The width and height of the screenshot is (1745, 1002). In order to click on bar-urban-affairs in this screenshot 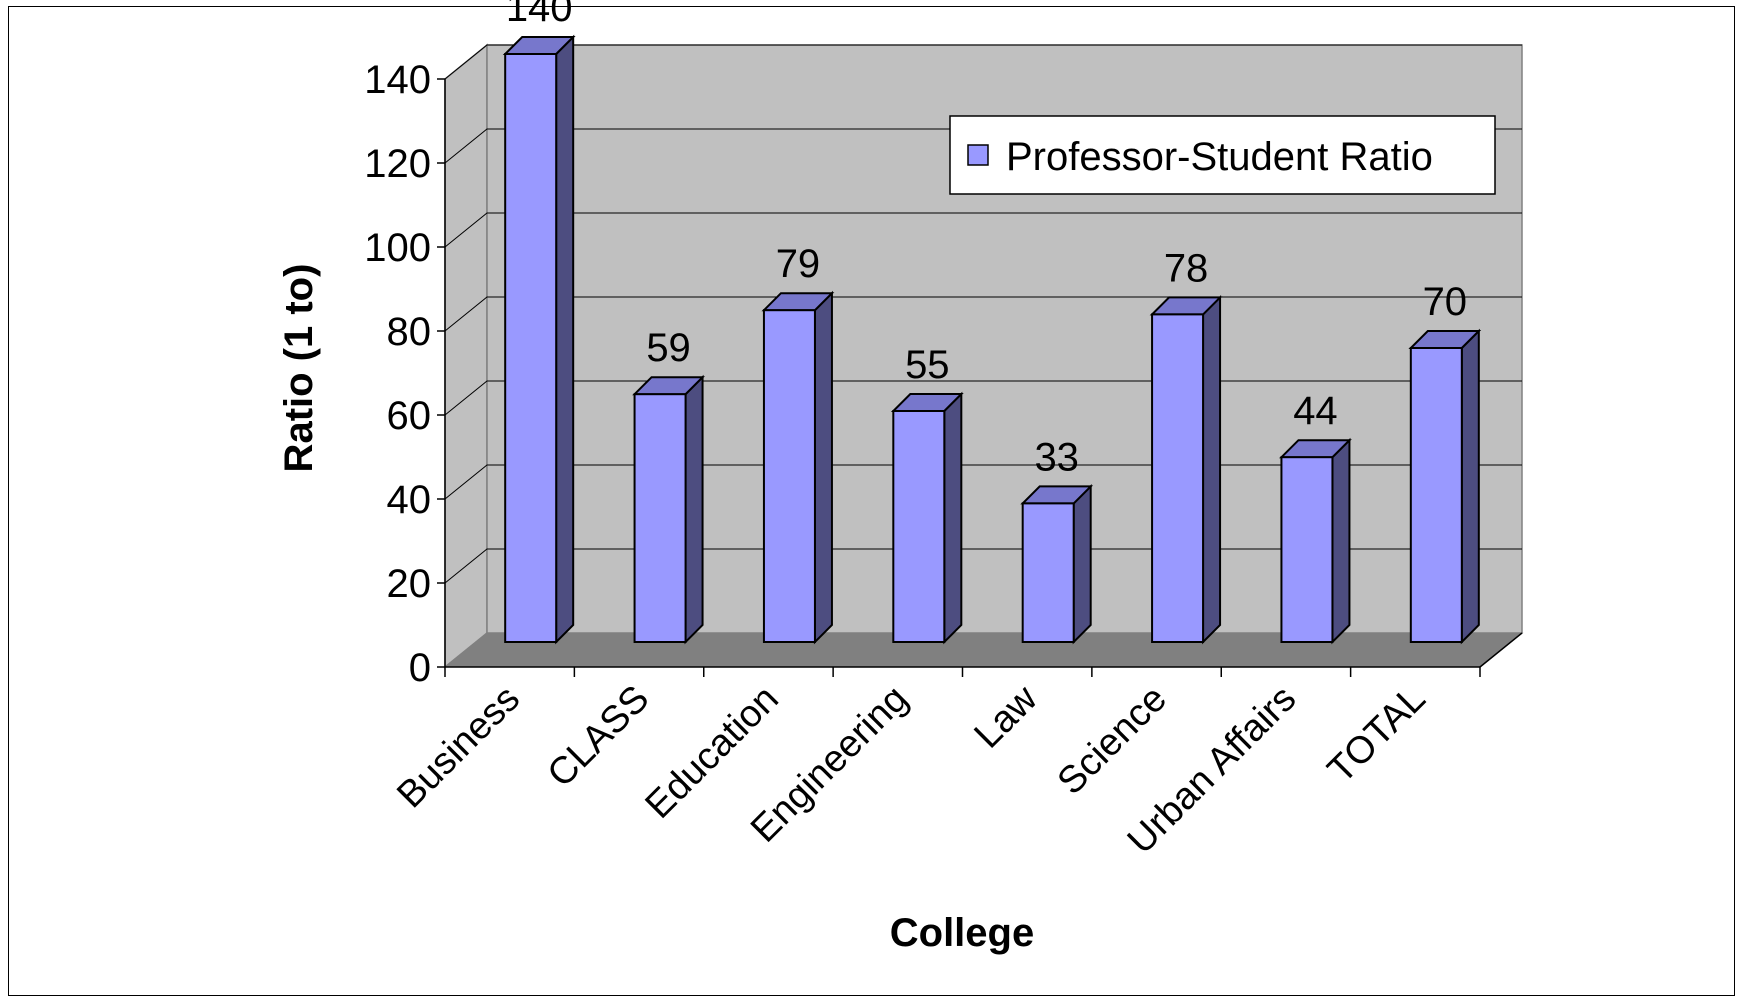, I will do `click(1315, 541)`.